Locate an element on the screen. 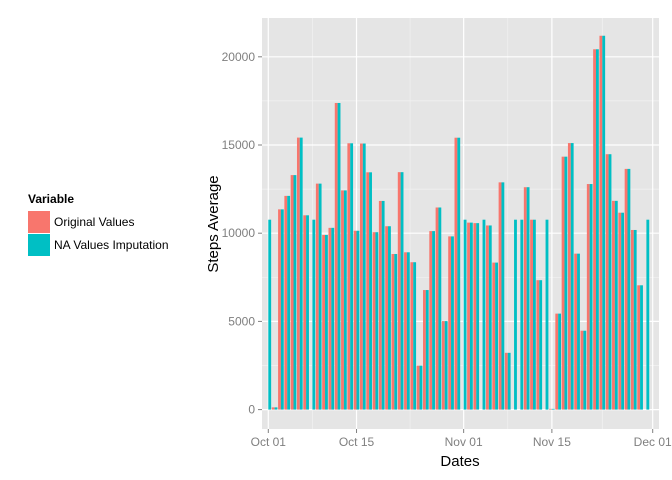 The image size is (672, 480). y-tick-label: 15000 is located at coordinates (239, 145).